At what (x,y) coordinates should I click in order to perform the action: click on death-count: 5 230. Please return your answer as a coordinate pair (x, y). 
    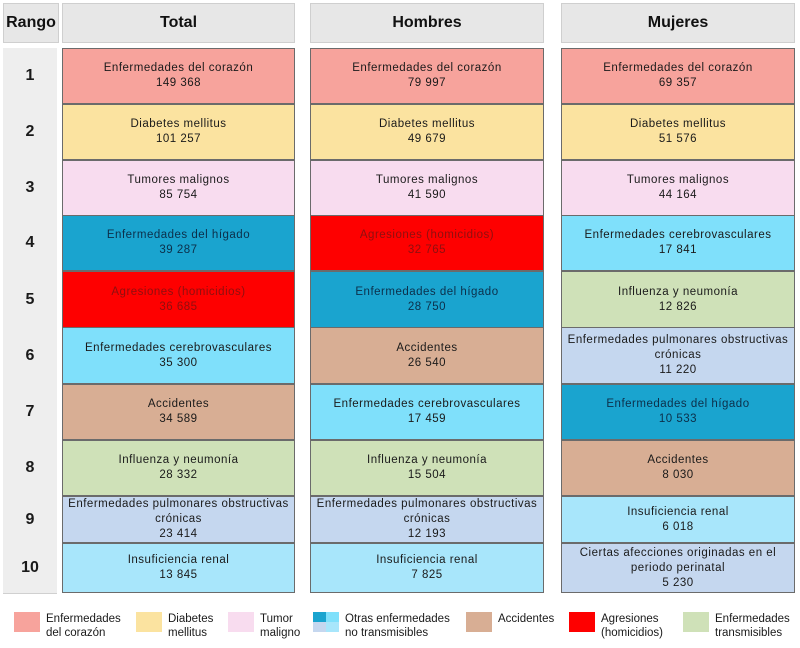
    Looking at the image, I should click on (678, 582).